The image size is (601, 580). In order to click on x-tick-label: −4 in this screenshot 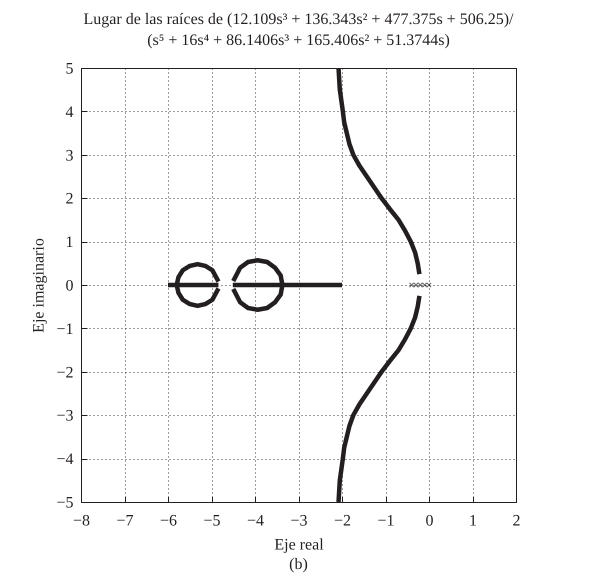, I will do `click(255, 521)`.